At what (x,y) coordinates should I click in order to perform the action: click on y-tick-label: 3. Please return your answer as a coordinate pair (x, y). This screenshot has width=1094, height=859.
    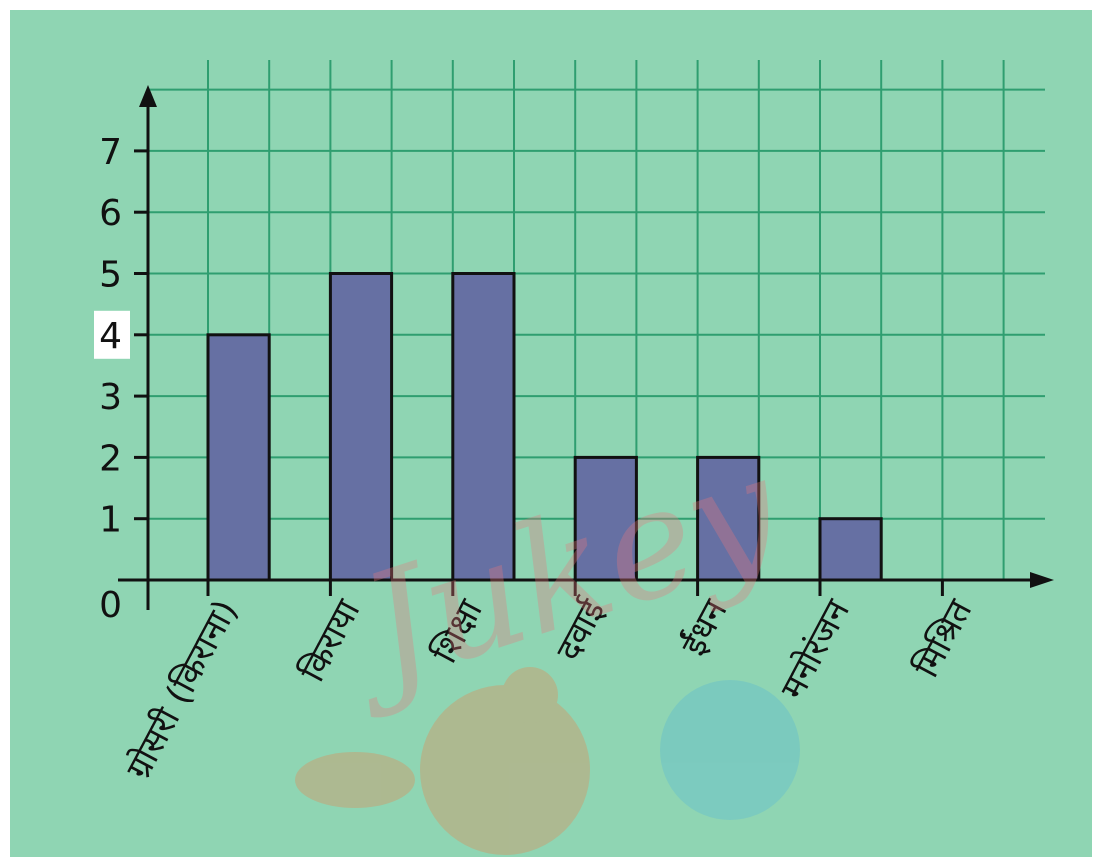
    Looking at the image, I should click on (110, 397).